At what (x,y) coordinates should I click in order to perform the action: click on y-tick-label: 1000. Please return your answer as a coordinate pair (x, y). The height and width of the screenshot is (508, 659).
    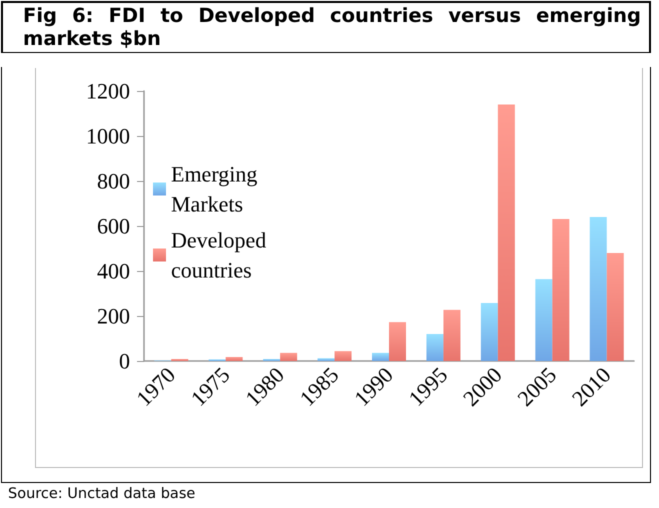
    Looking at the image, I should click on (108, 136).